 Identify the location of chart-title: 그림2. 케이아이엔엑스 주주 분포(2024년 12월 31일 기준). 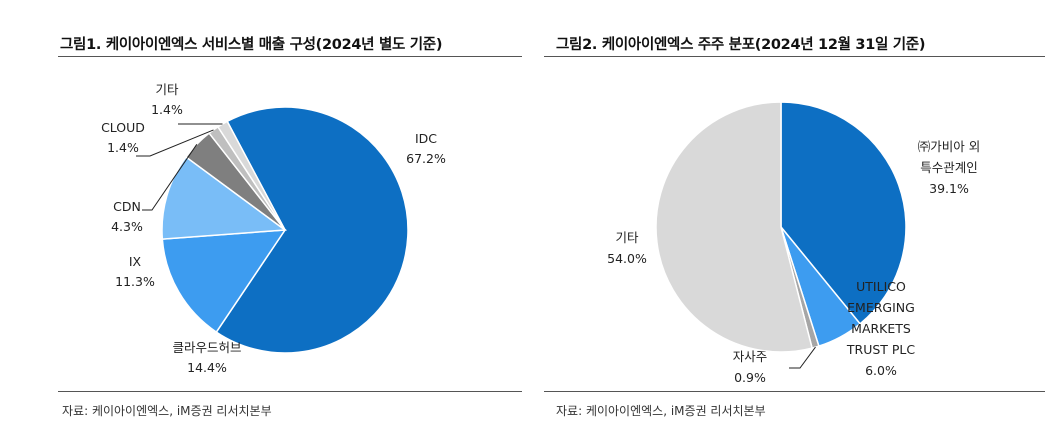
(741, 45).